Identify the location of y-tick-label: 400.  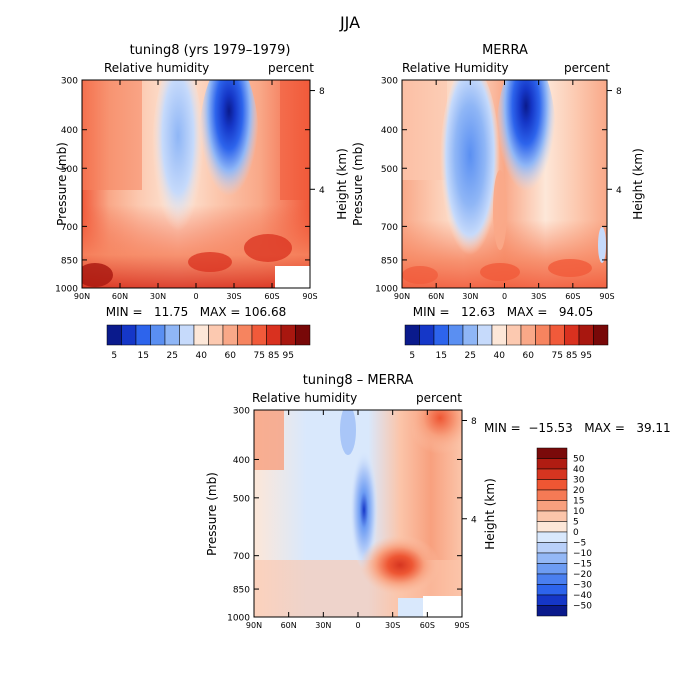
(389, 131).